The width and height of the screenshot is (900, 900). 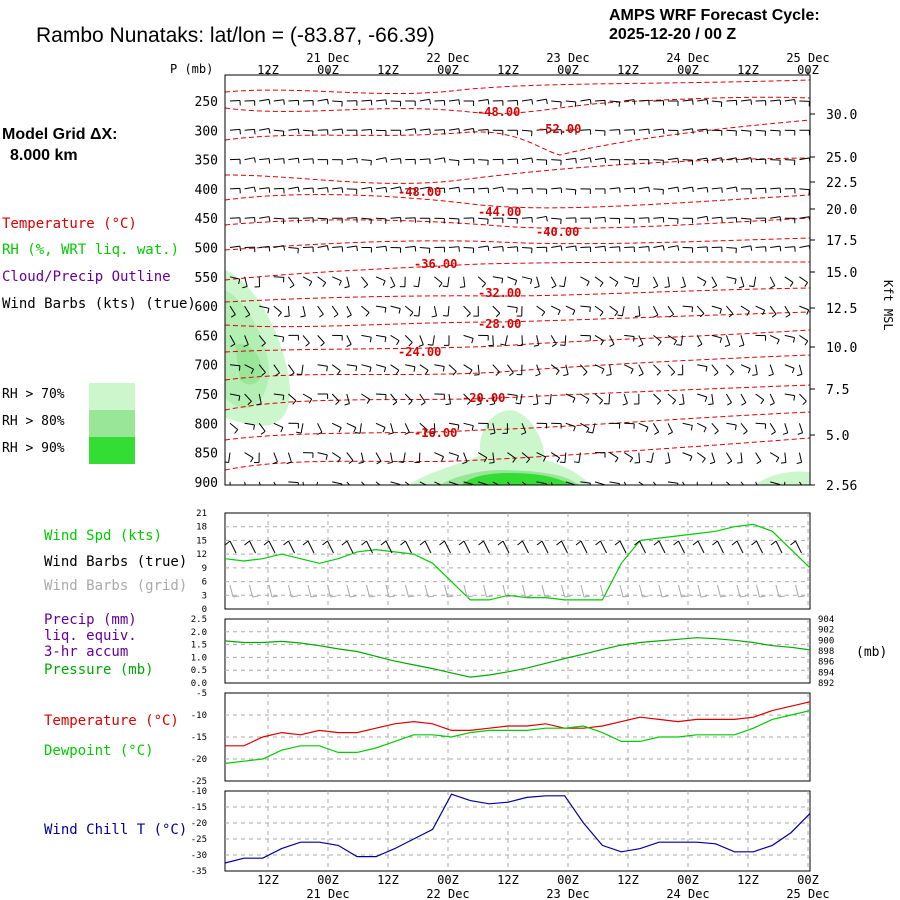 I want to click on legend-temperature-lower: Temperature (°C), so click(x=111, y=721).